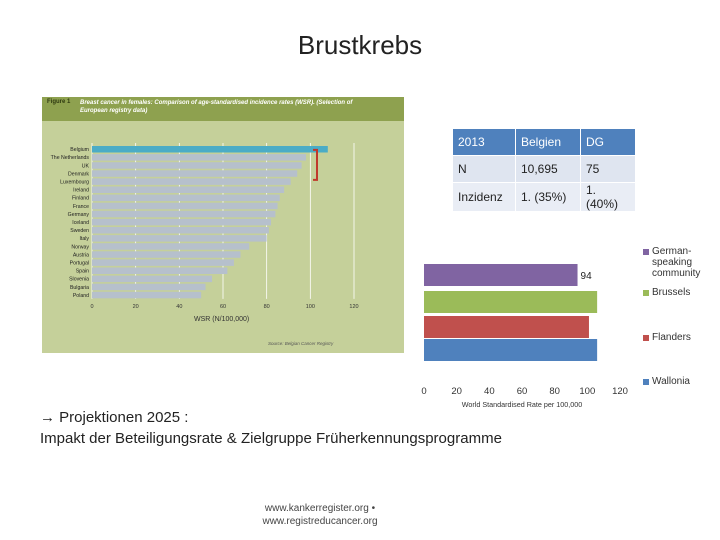 This screenshot has height=540, width=720. Describe the element at coordinates (79, 264) in the screenshot. I see `country-label: Portugal` at that location.